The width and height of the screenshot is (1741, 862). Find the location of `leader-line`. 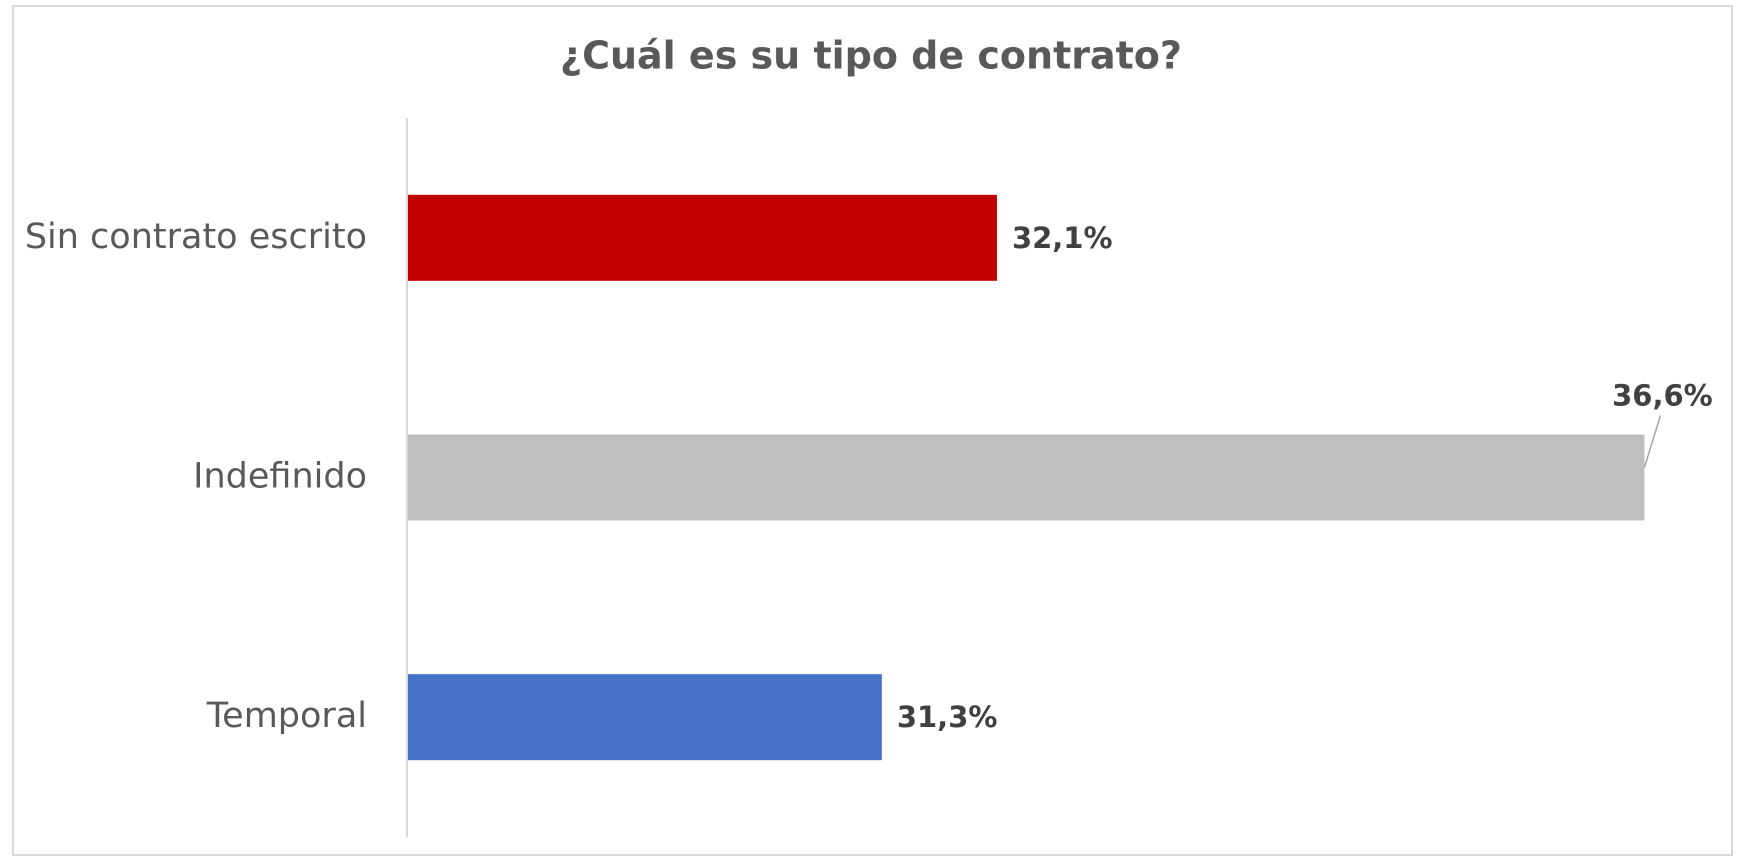

leader-line is located at coordinates (1652, 441).